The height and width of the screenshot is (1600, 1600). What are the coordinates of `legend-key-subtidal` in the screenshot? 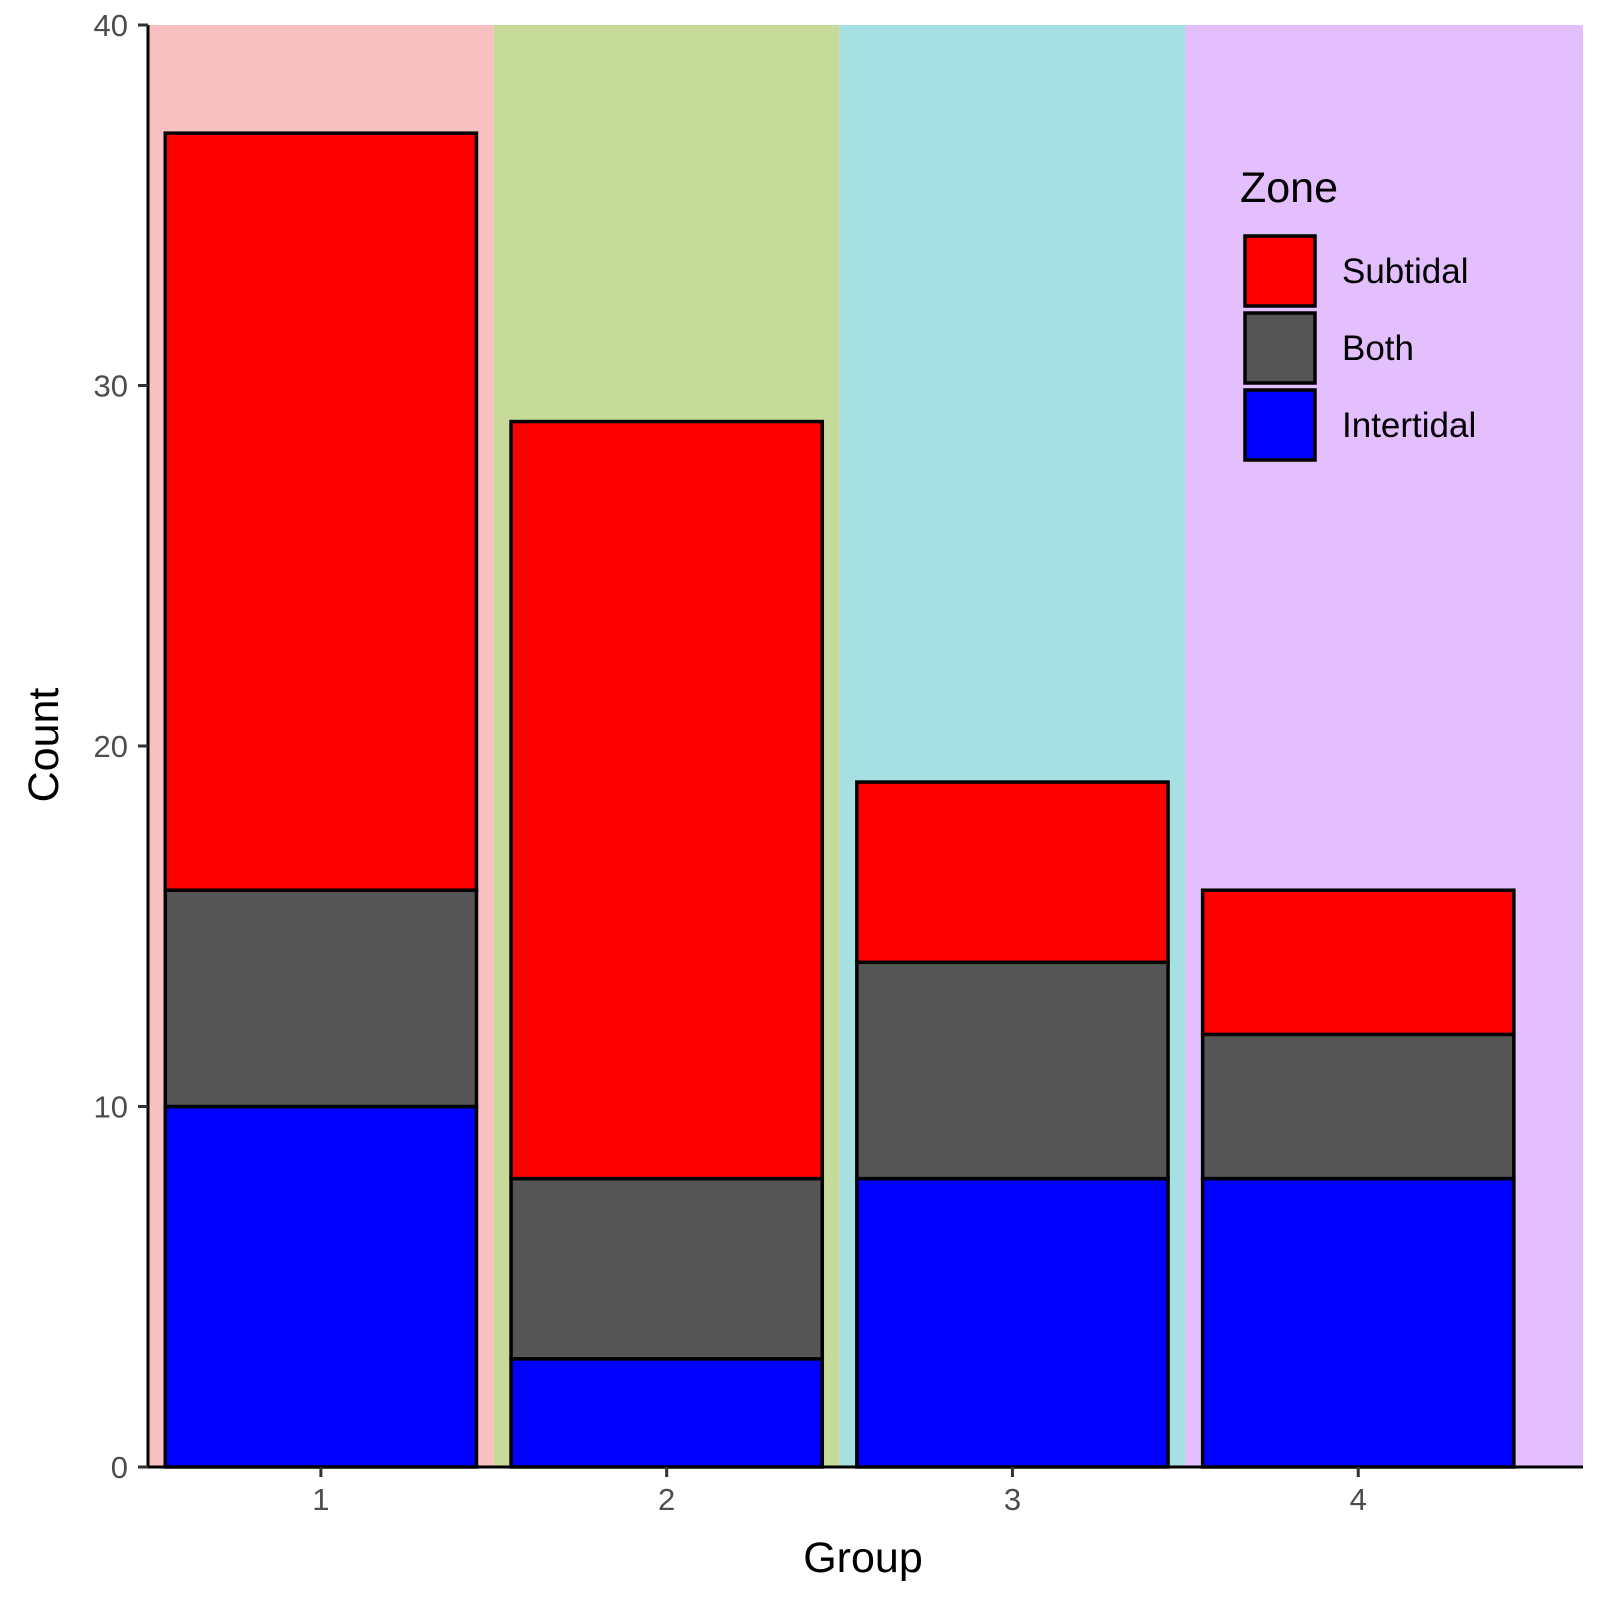 It's located at (1280, 271).